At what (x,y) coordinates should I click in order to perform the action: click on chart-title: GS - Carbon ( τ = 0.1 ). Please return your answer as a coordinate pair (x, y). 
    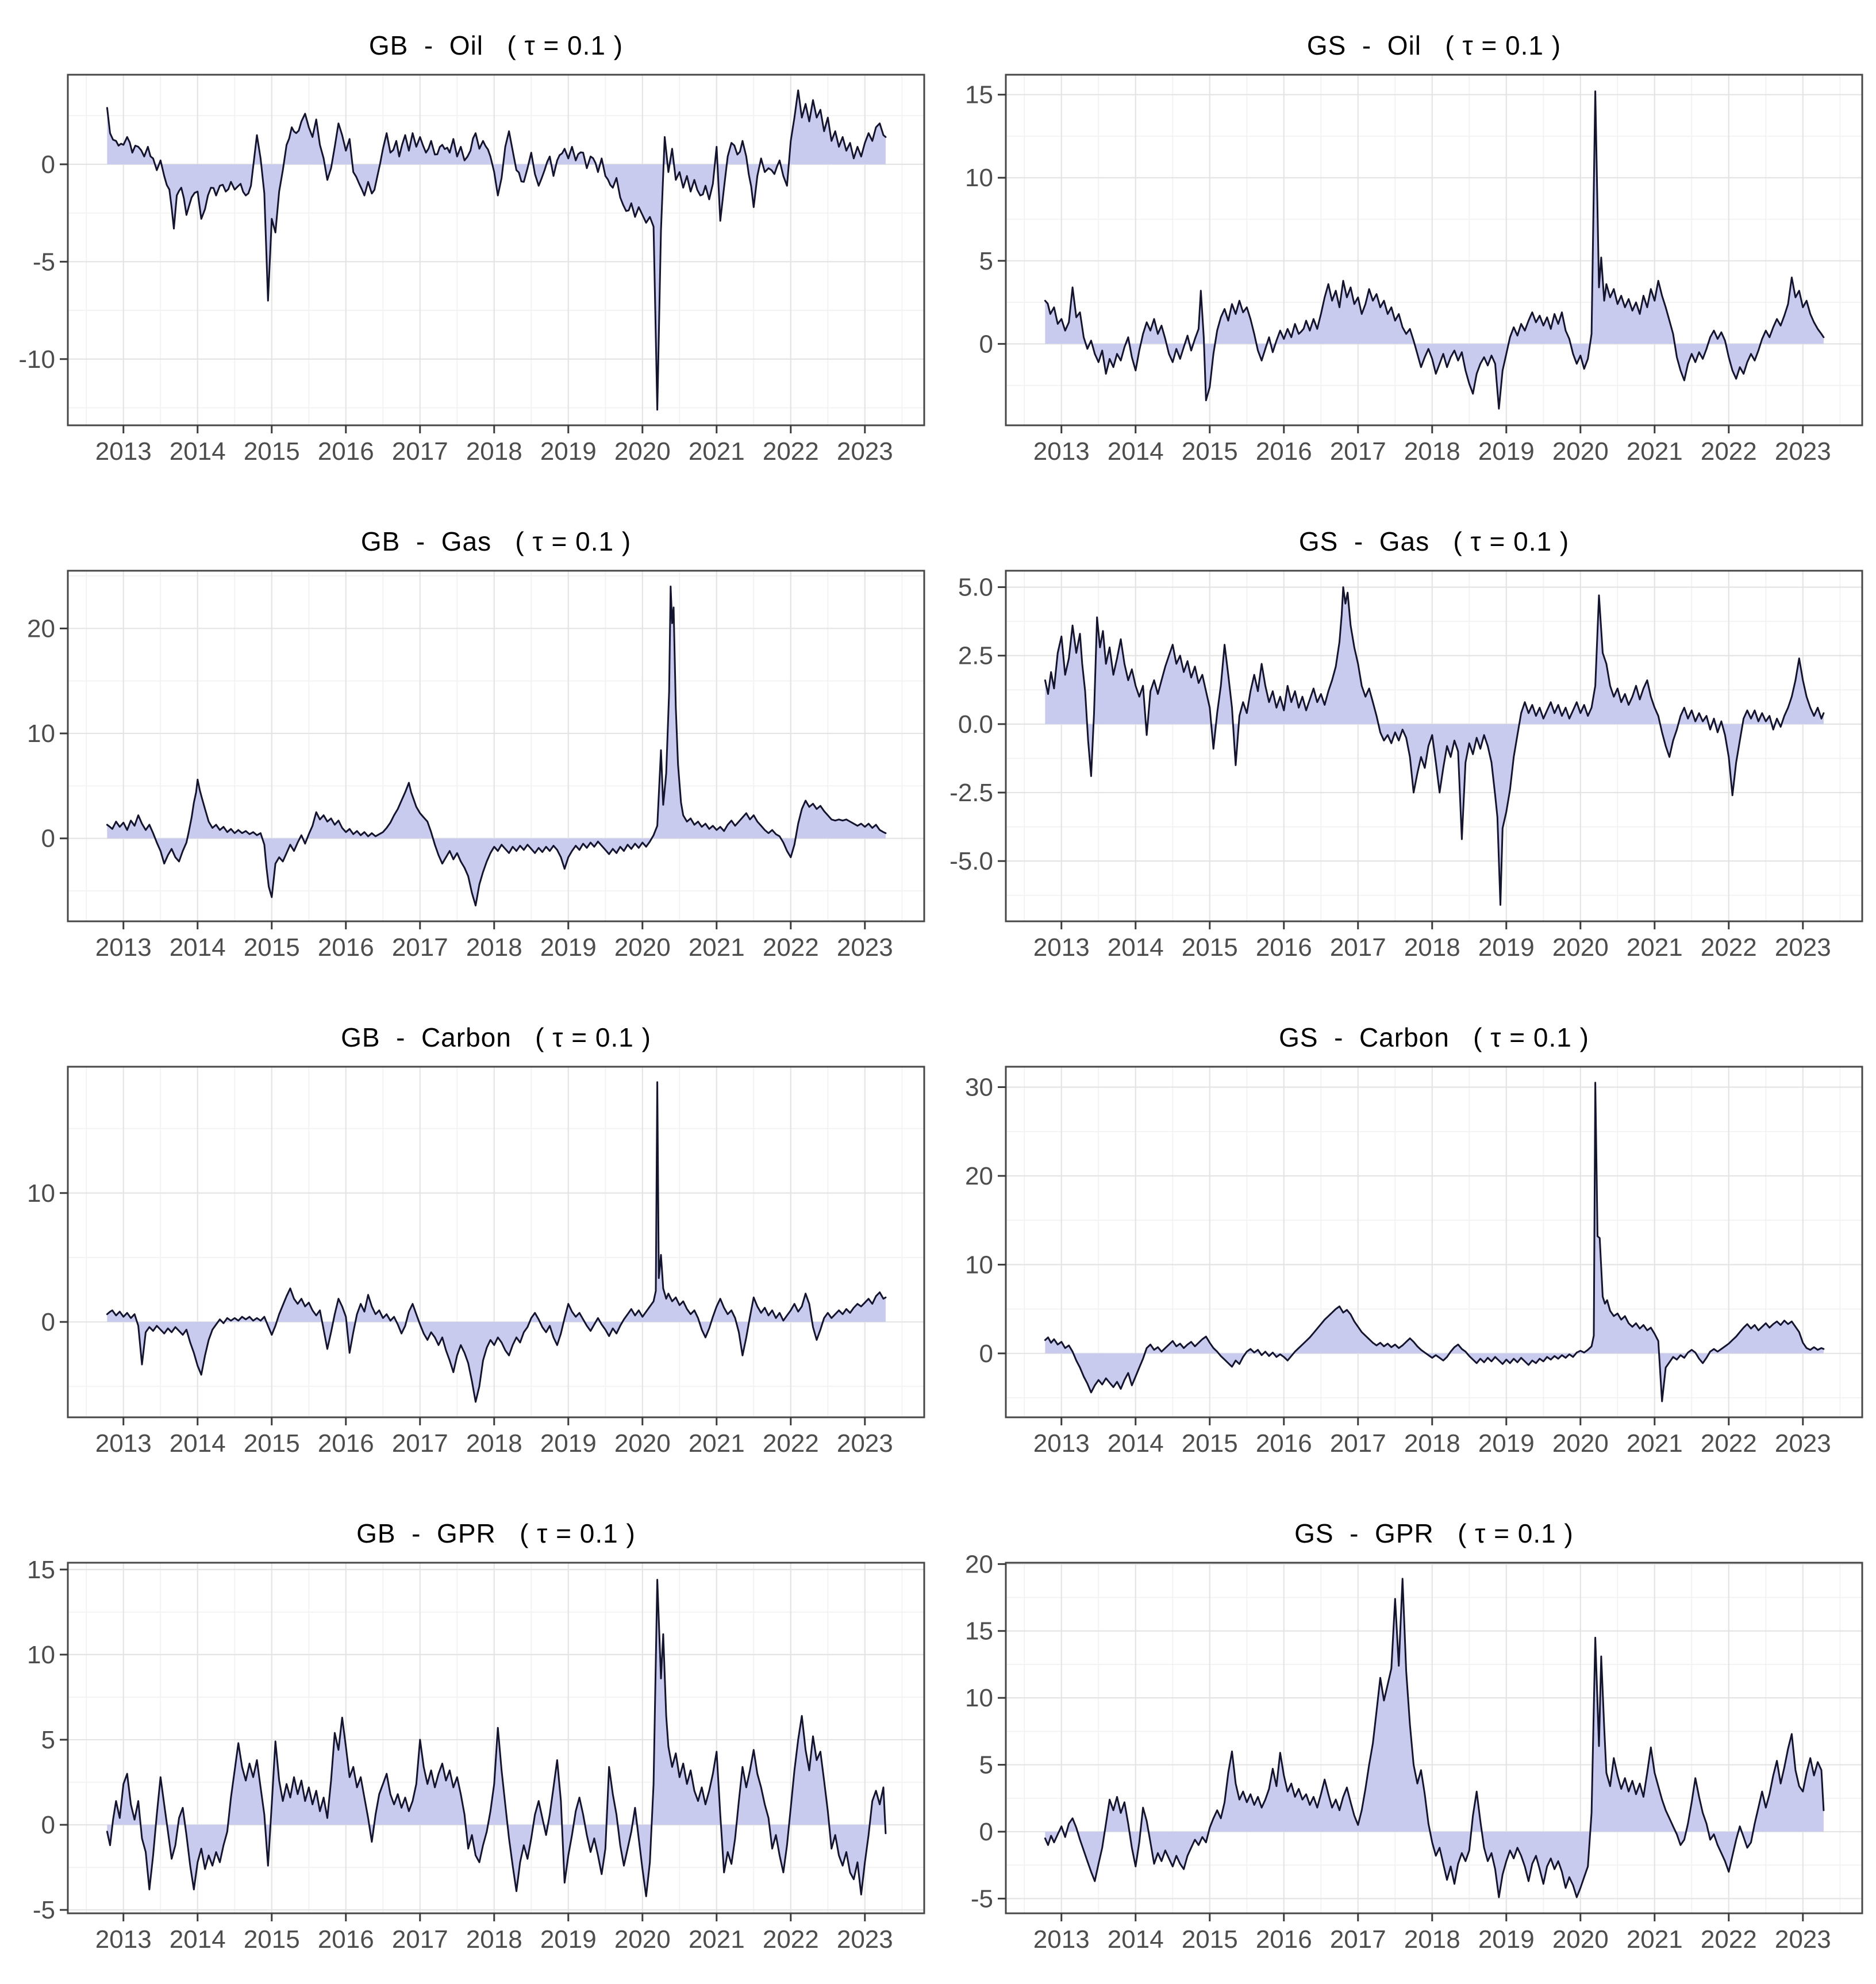
    Looking at the image, I should click on (1434, 1037).